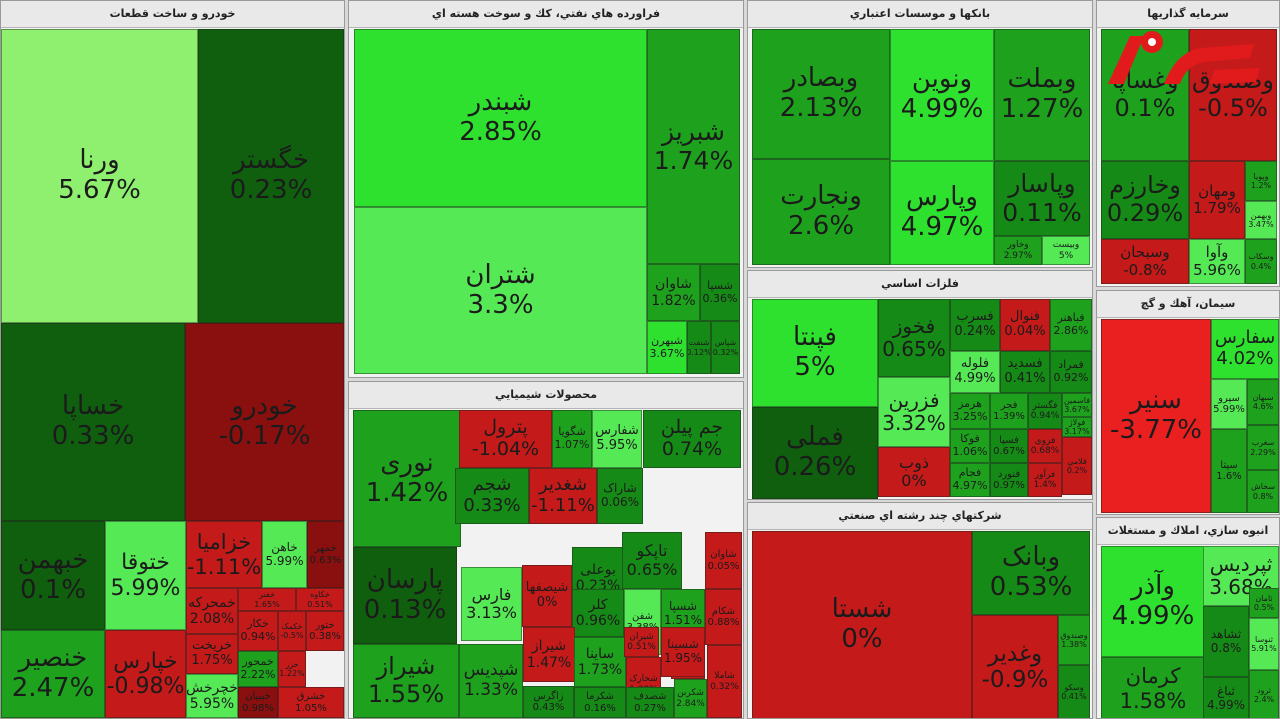 The image size is (1280, 719). I want to click on tile-banks: وپاسار 0.11%, so click(1042, 198).